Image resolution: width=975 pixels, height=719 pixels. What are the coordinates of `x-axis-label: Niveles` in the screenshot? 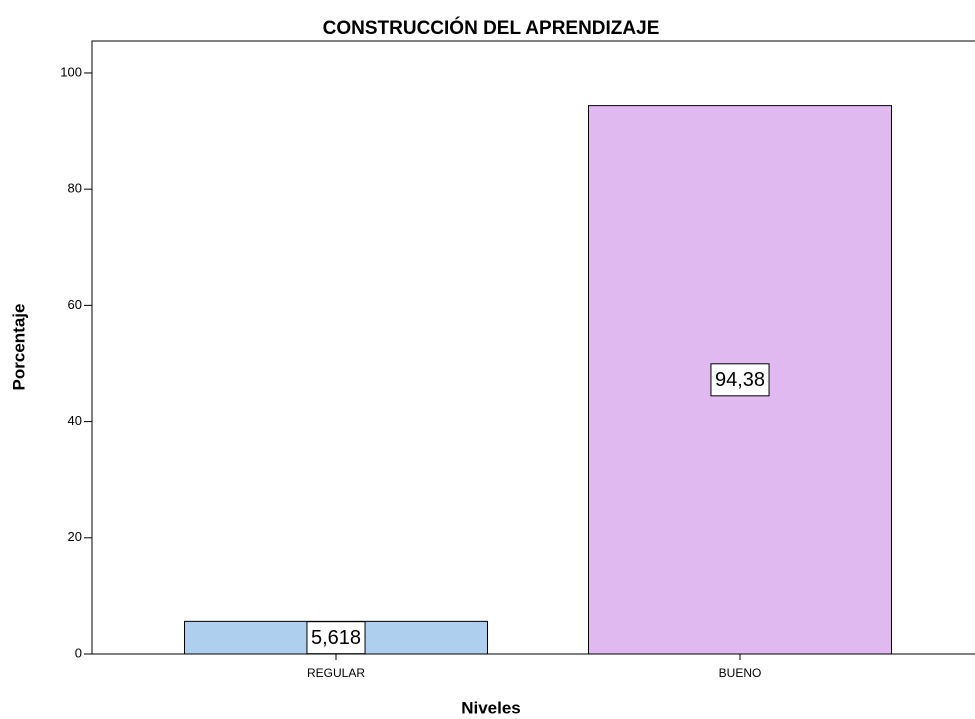 It's located at (491, 707).